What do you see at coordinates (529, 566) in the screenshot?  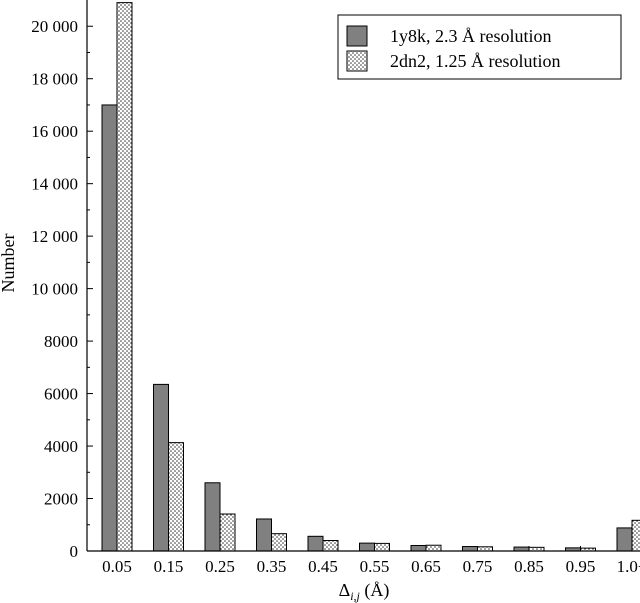 I see `x-tick-label: 0.85` at bounding box center [529, 566].